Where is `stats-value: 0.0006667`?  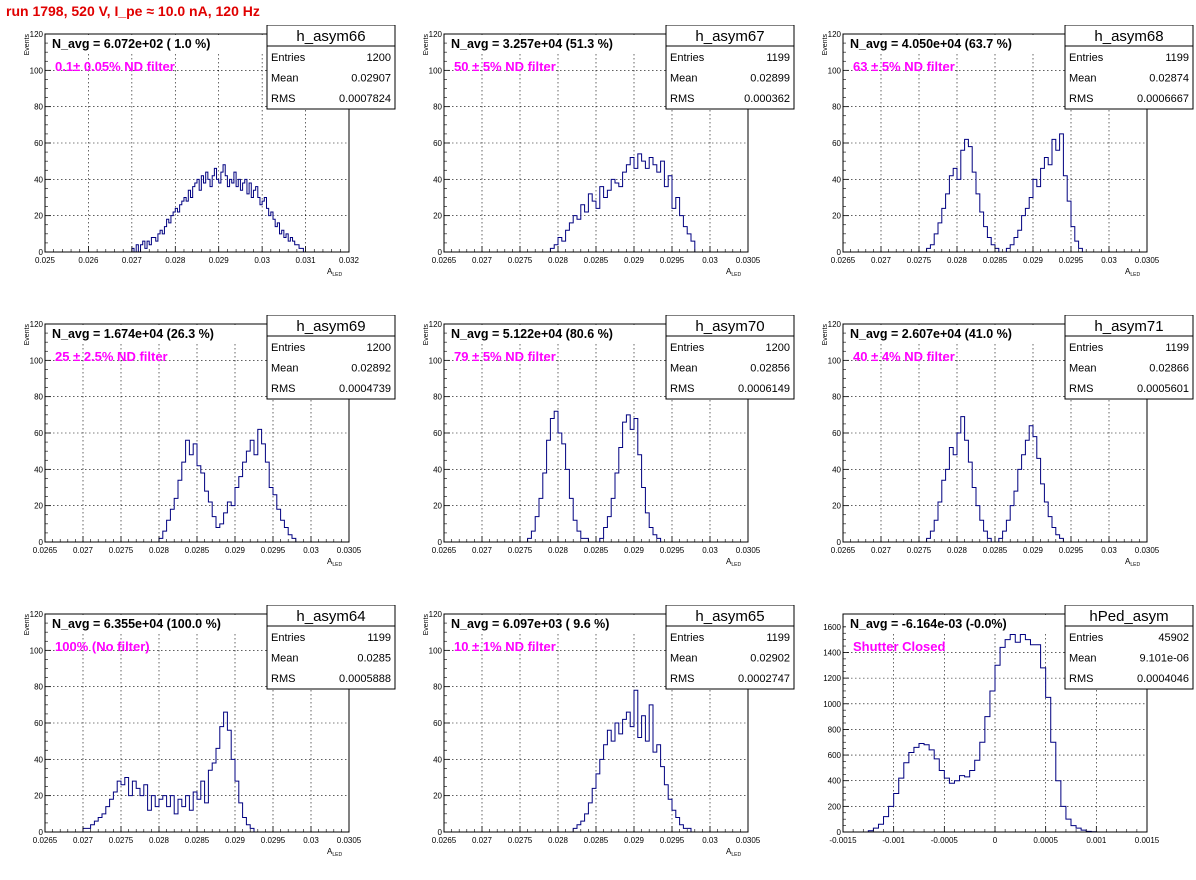 stats-value: 0.0006667 is located at coordinates (1163, 99).